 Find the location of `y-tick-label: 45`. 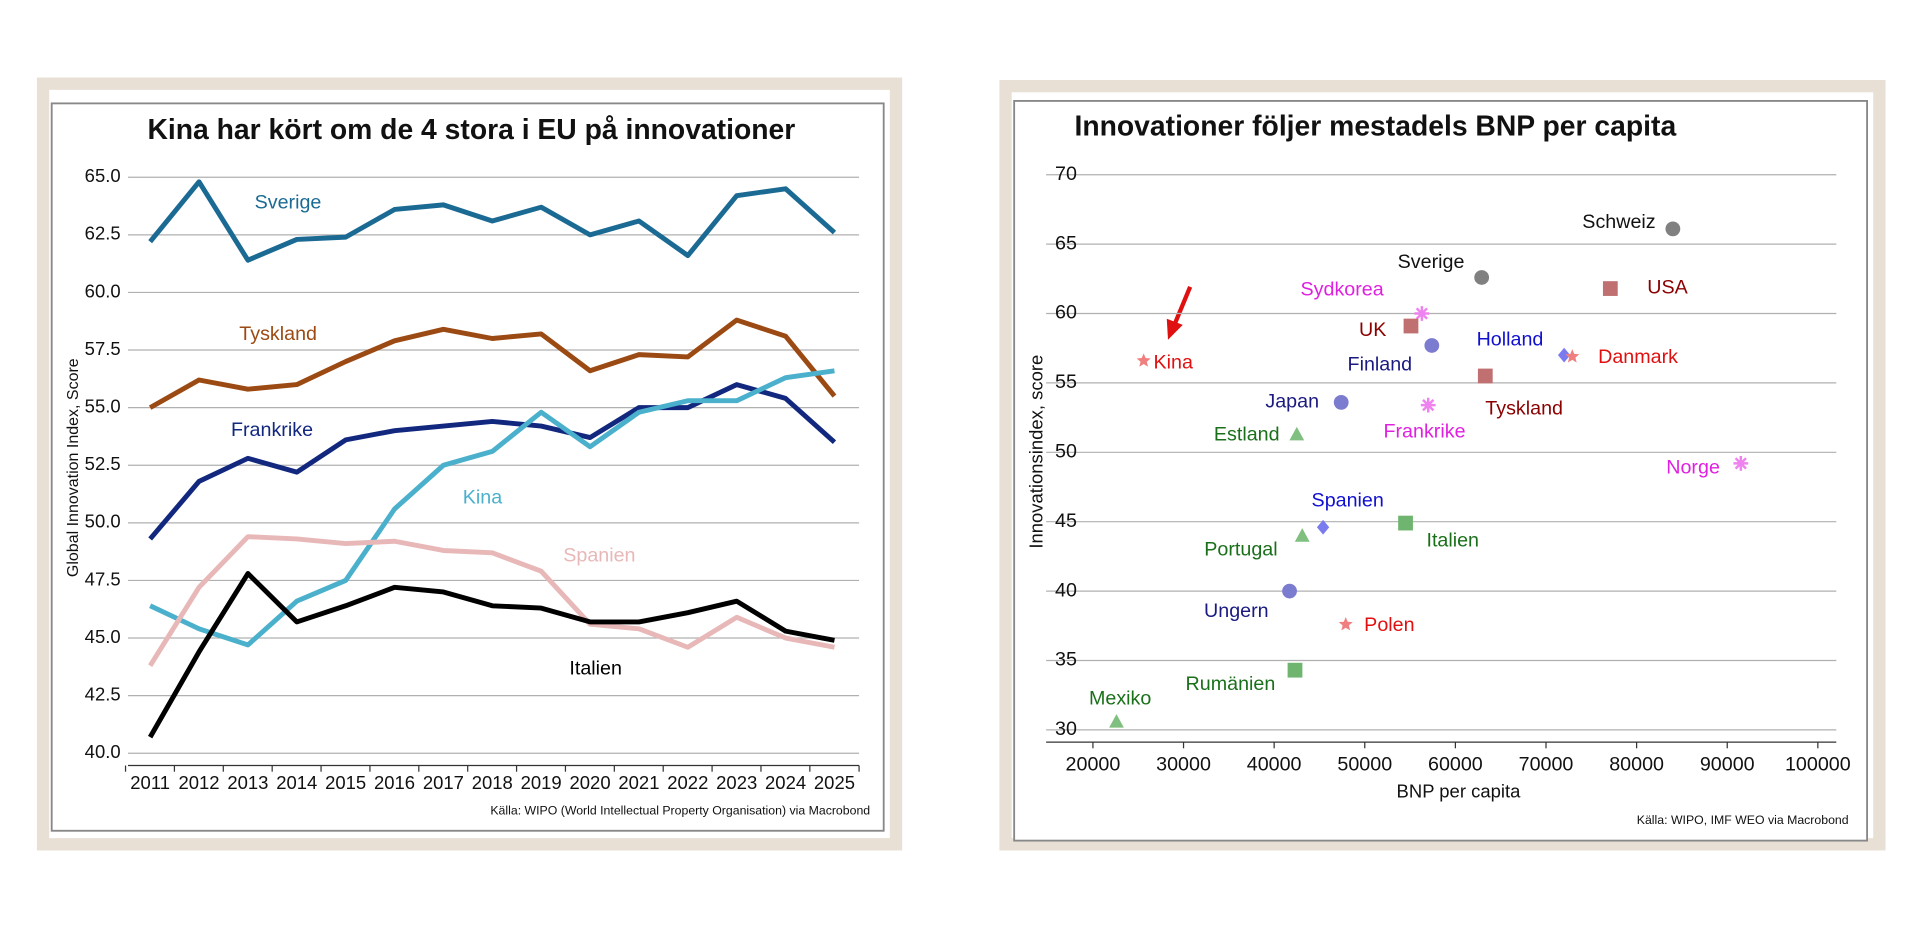

y-tick-label: 45 is located at coordinates (1066, 521).